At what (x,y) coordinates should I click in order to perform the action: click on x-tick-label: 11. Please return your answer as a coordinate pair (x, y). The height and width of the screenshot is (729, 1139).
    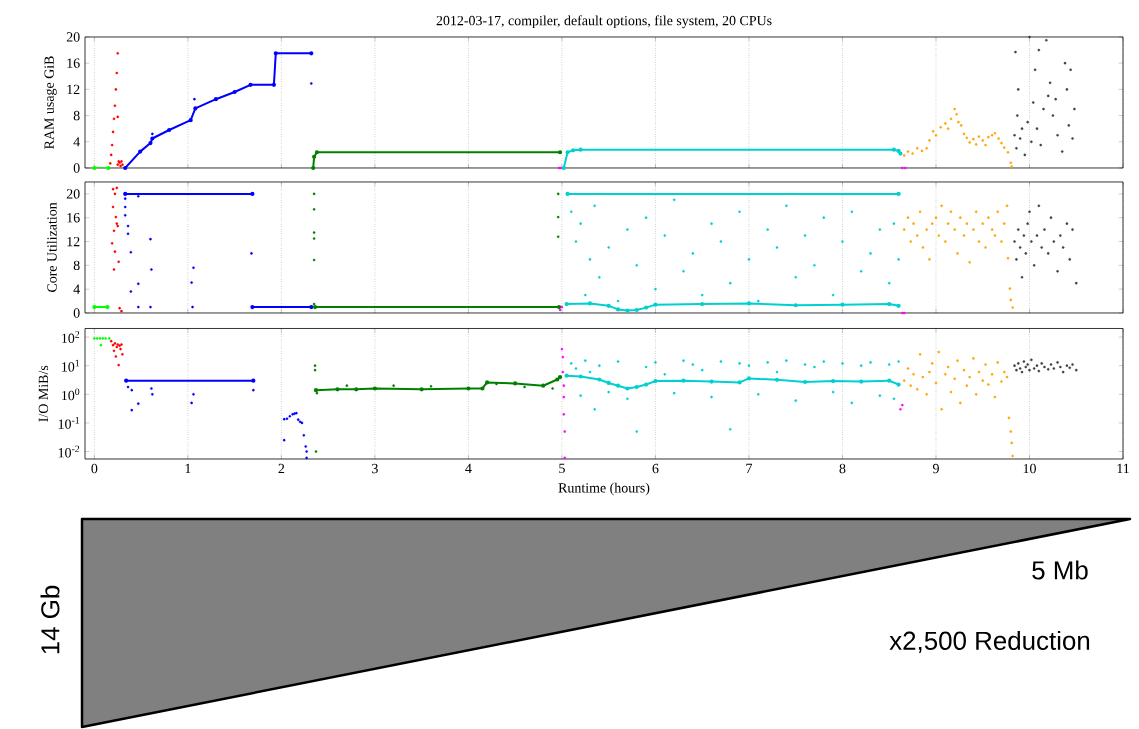
    Looking at the image, I should click on (1123, 468).